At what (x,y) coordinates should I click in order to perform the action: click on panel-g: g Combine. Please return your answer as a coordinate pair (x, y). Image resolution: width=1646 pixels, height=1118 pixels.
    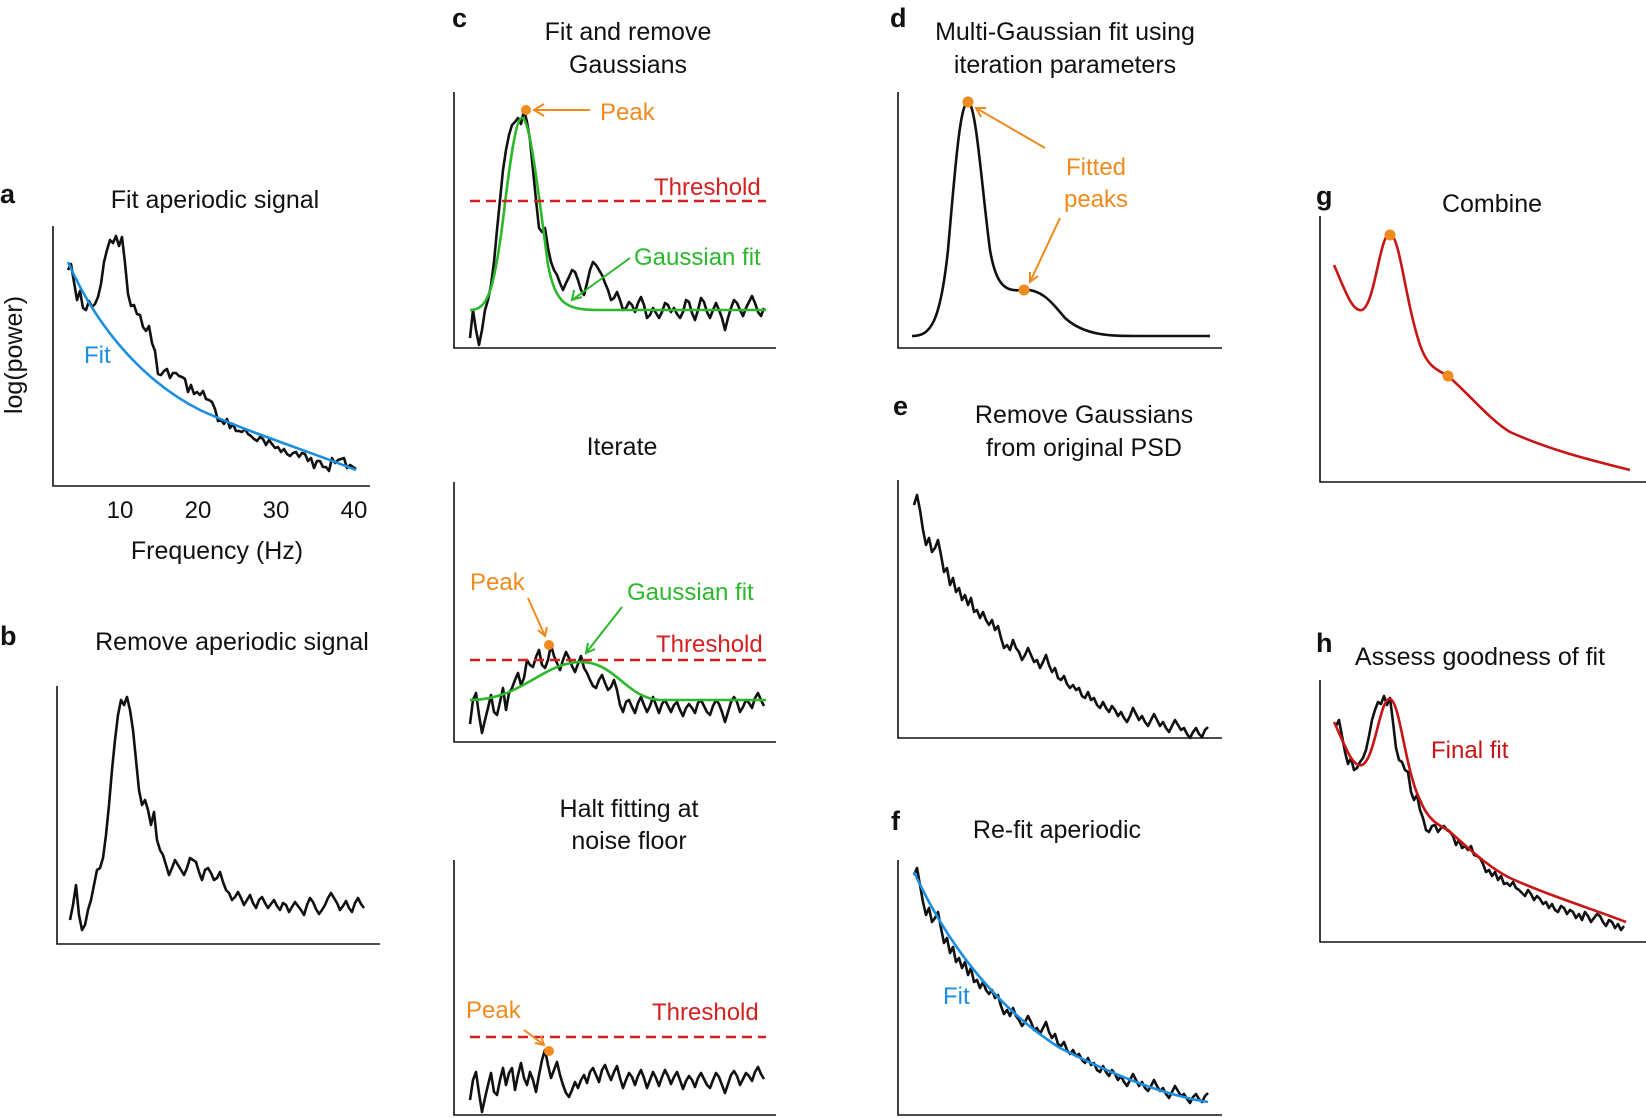
    Looking at the image, I should click on (1481, 332).